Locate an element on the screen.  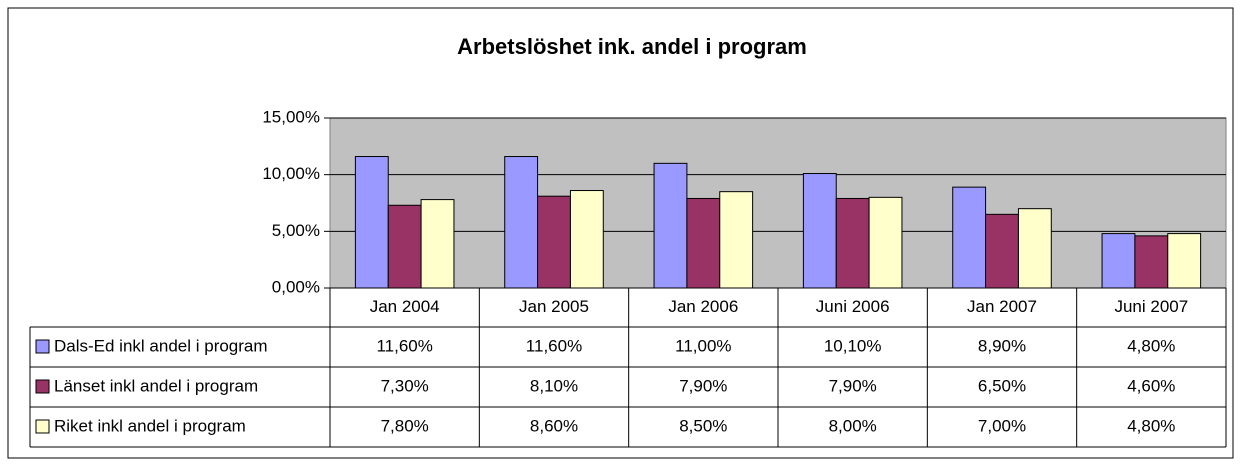
legend-label: Riket inkl andel i program is located at coordinates (150, 425).